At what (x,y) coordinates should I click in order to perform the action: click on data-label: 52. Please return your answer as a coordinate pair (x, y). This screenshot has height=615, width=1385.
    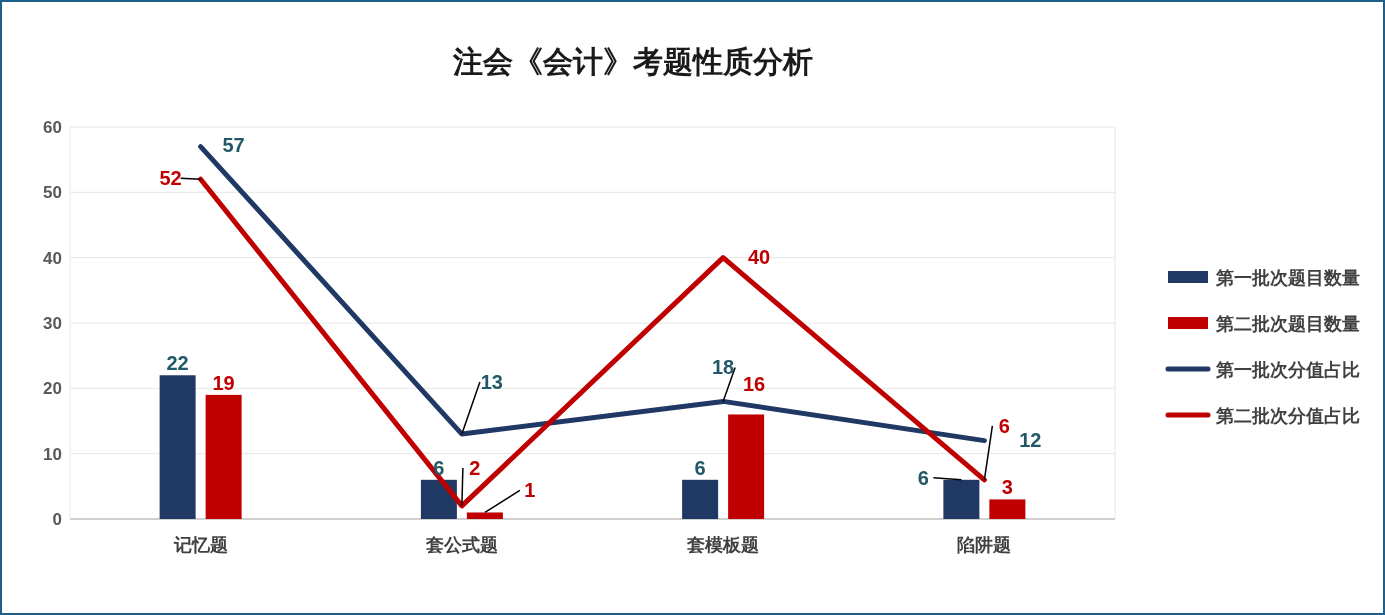
    Looking at the image, I should click on (170, 178).